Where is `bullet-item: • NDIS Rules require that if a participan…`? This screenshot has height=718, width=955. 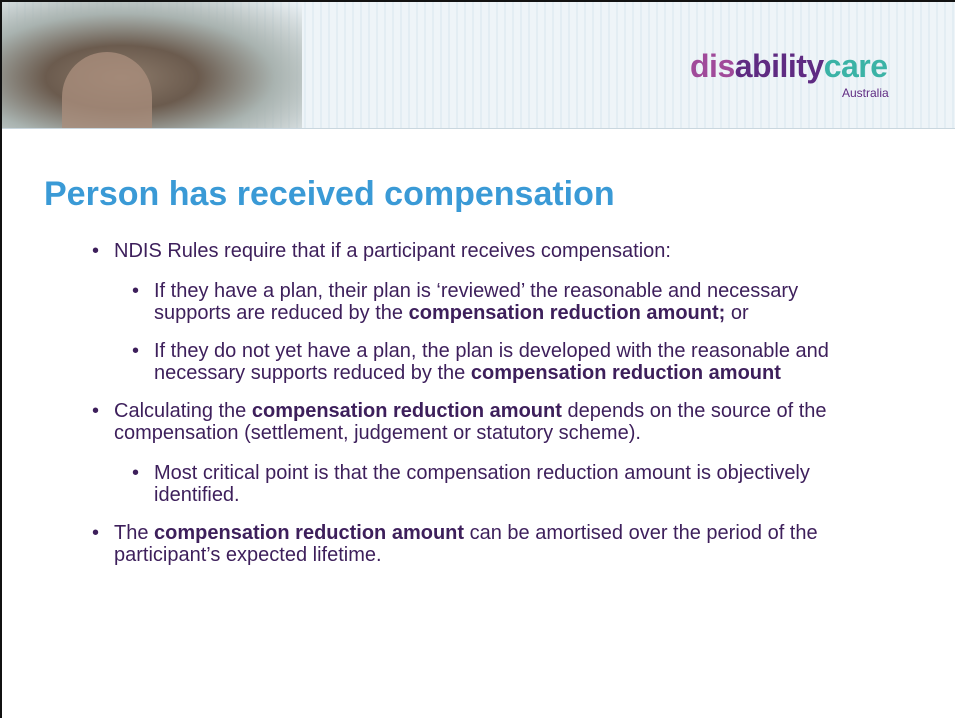
bullet-item: • NDIS Rules require that if a participan… is located at coordinates (438, 251).